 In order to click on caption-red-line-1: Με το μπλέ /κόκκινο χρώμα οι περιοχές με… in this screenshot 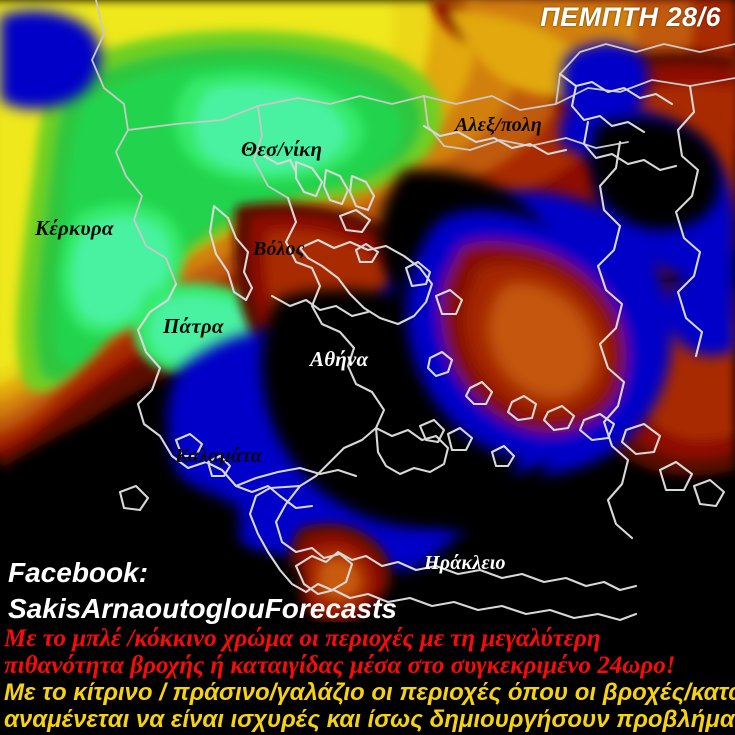, I will do `click(302, 638)`.